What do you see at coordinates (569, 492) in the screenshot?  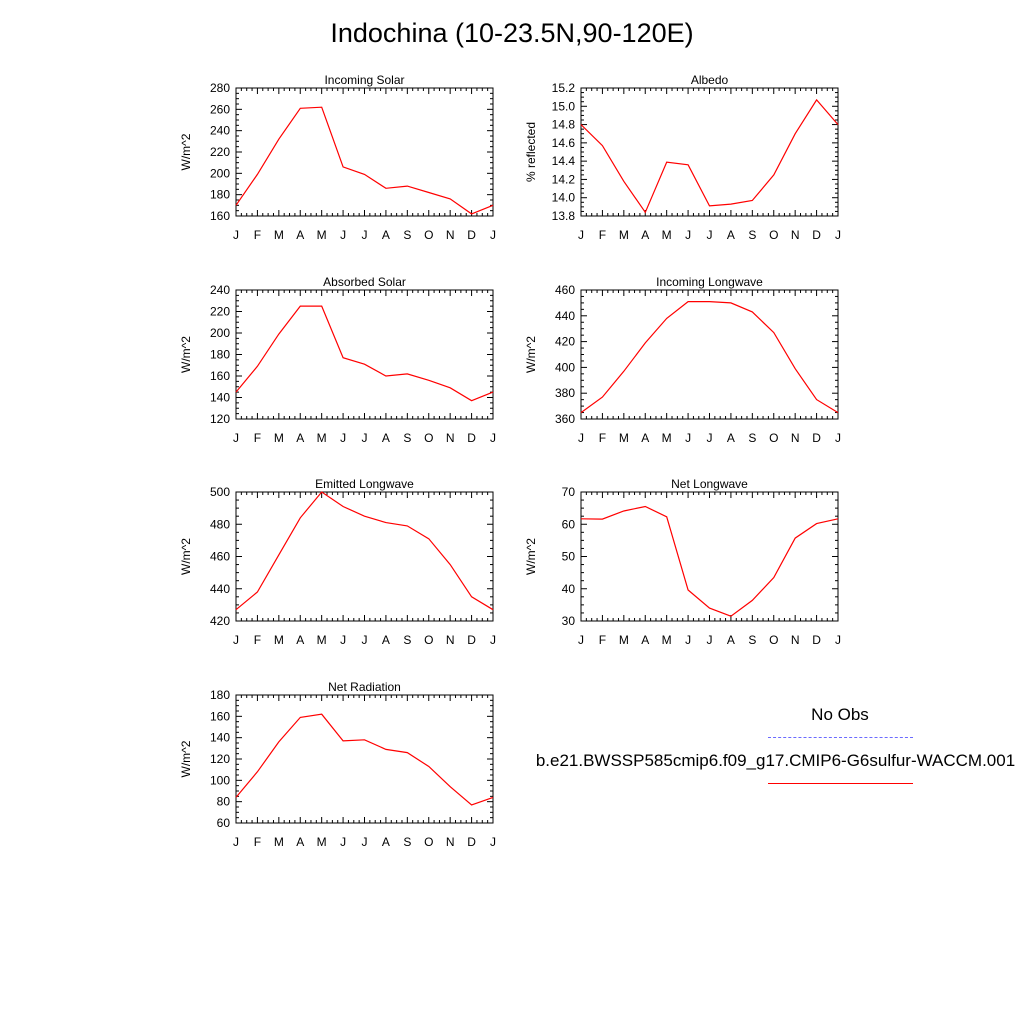 I see `y-tick-label: 70` at bounding box center [569, 492].